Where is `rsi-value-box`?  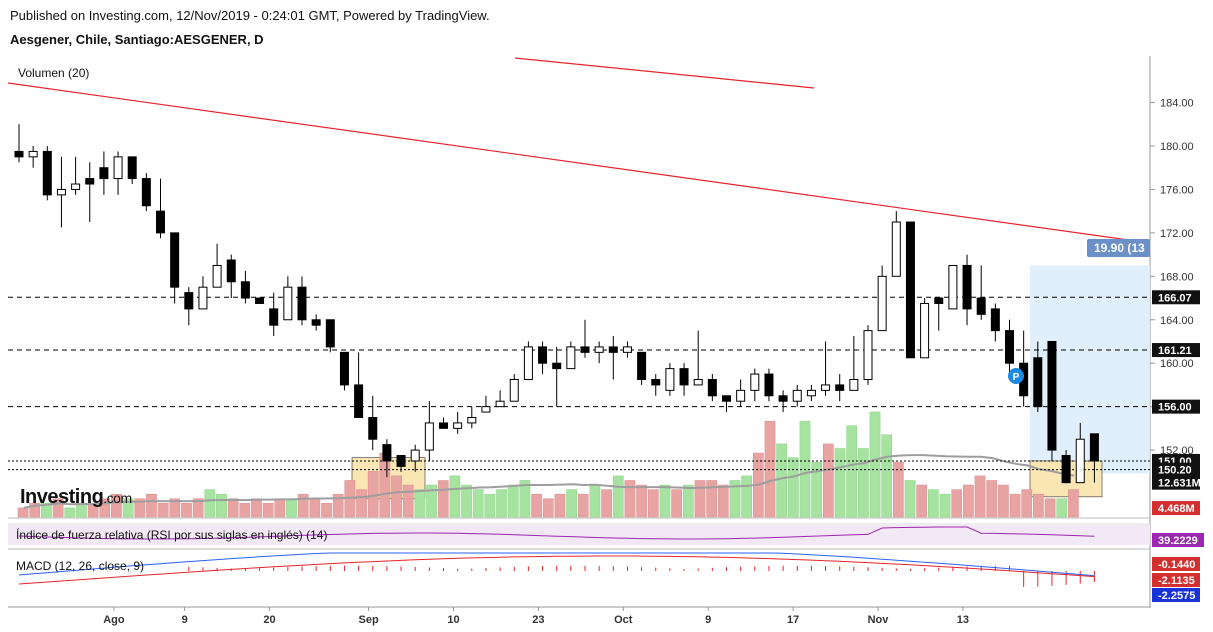 rsi-value-box is located at coordinates (1178, 540).